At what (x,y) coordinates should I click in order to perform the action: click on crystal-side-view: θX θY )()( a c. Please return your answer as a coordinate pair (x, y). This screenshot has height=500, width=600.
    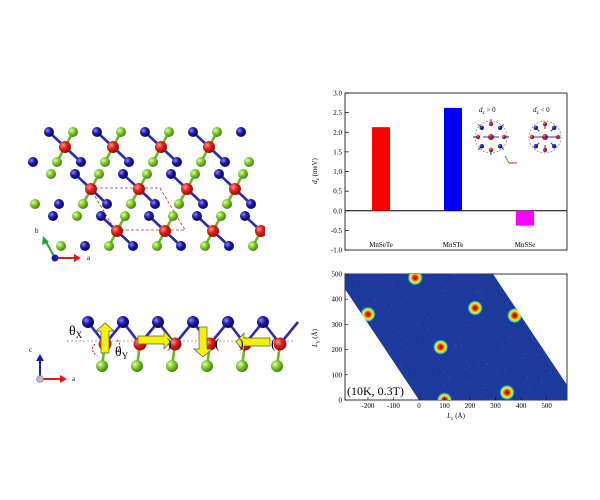
    Looking at the image, I should click on (164, 349).